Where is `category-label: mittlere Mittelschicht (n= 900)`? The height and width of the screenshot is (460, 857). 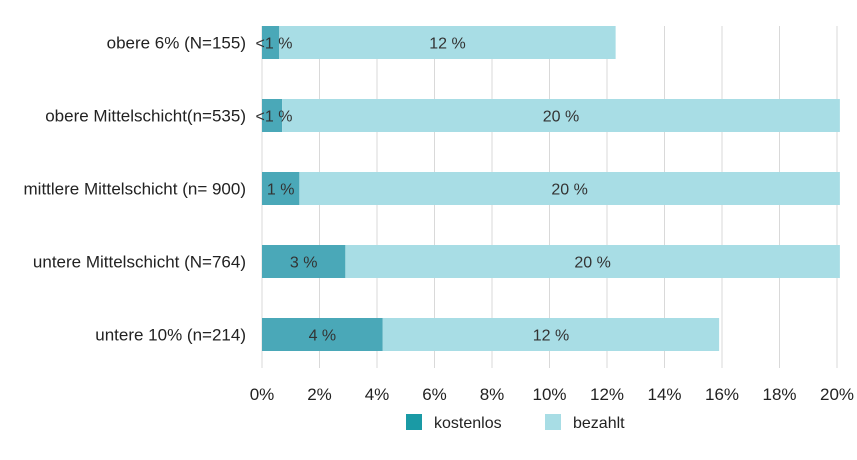 category-label: mittlere Mittelschicht (n= 900) is located at coordinates (135, 189).